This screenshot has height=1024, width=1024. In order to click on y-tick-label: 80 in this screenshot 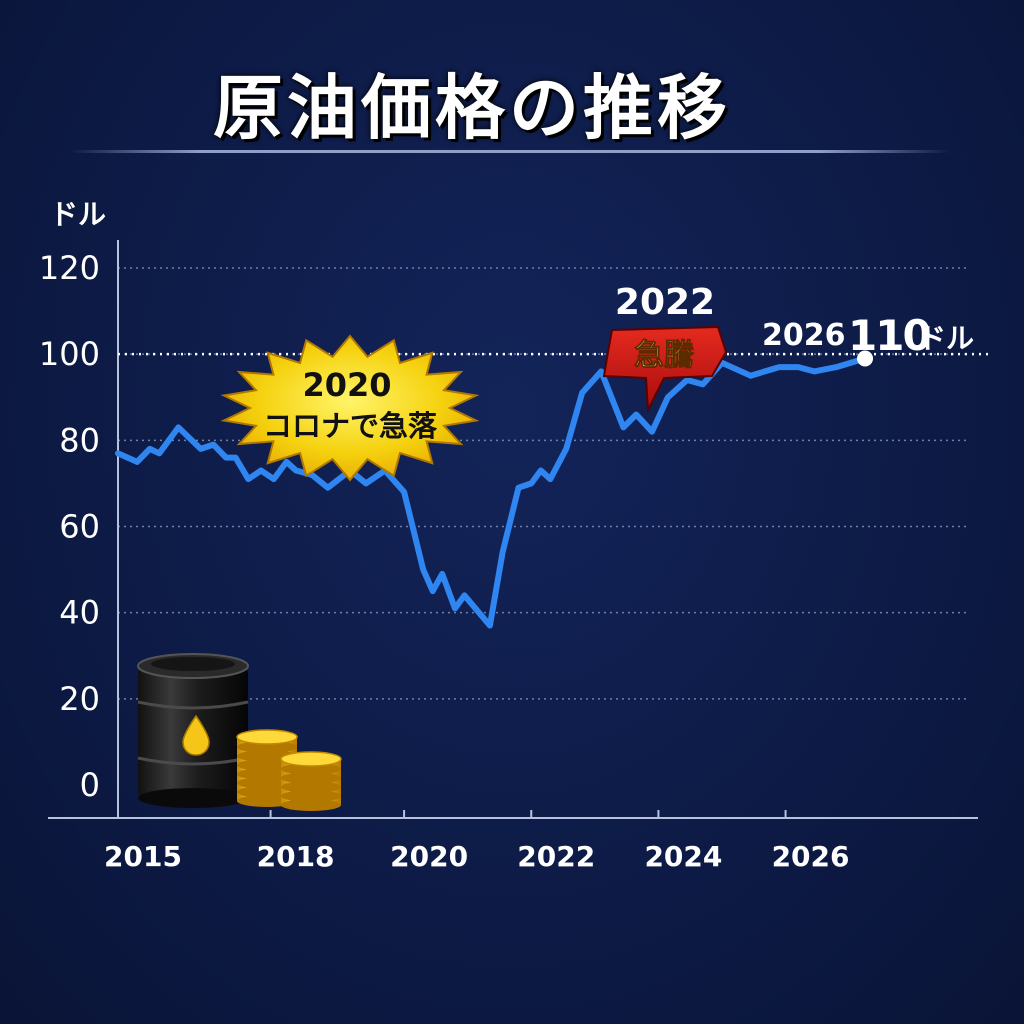, I will do `click(79, 440)`.